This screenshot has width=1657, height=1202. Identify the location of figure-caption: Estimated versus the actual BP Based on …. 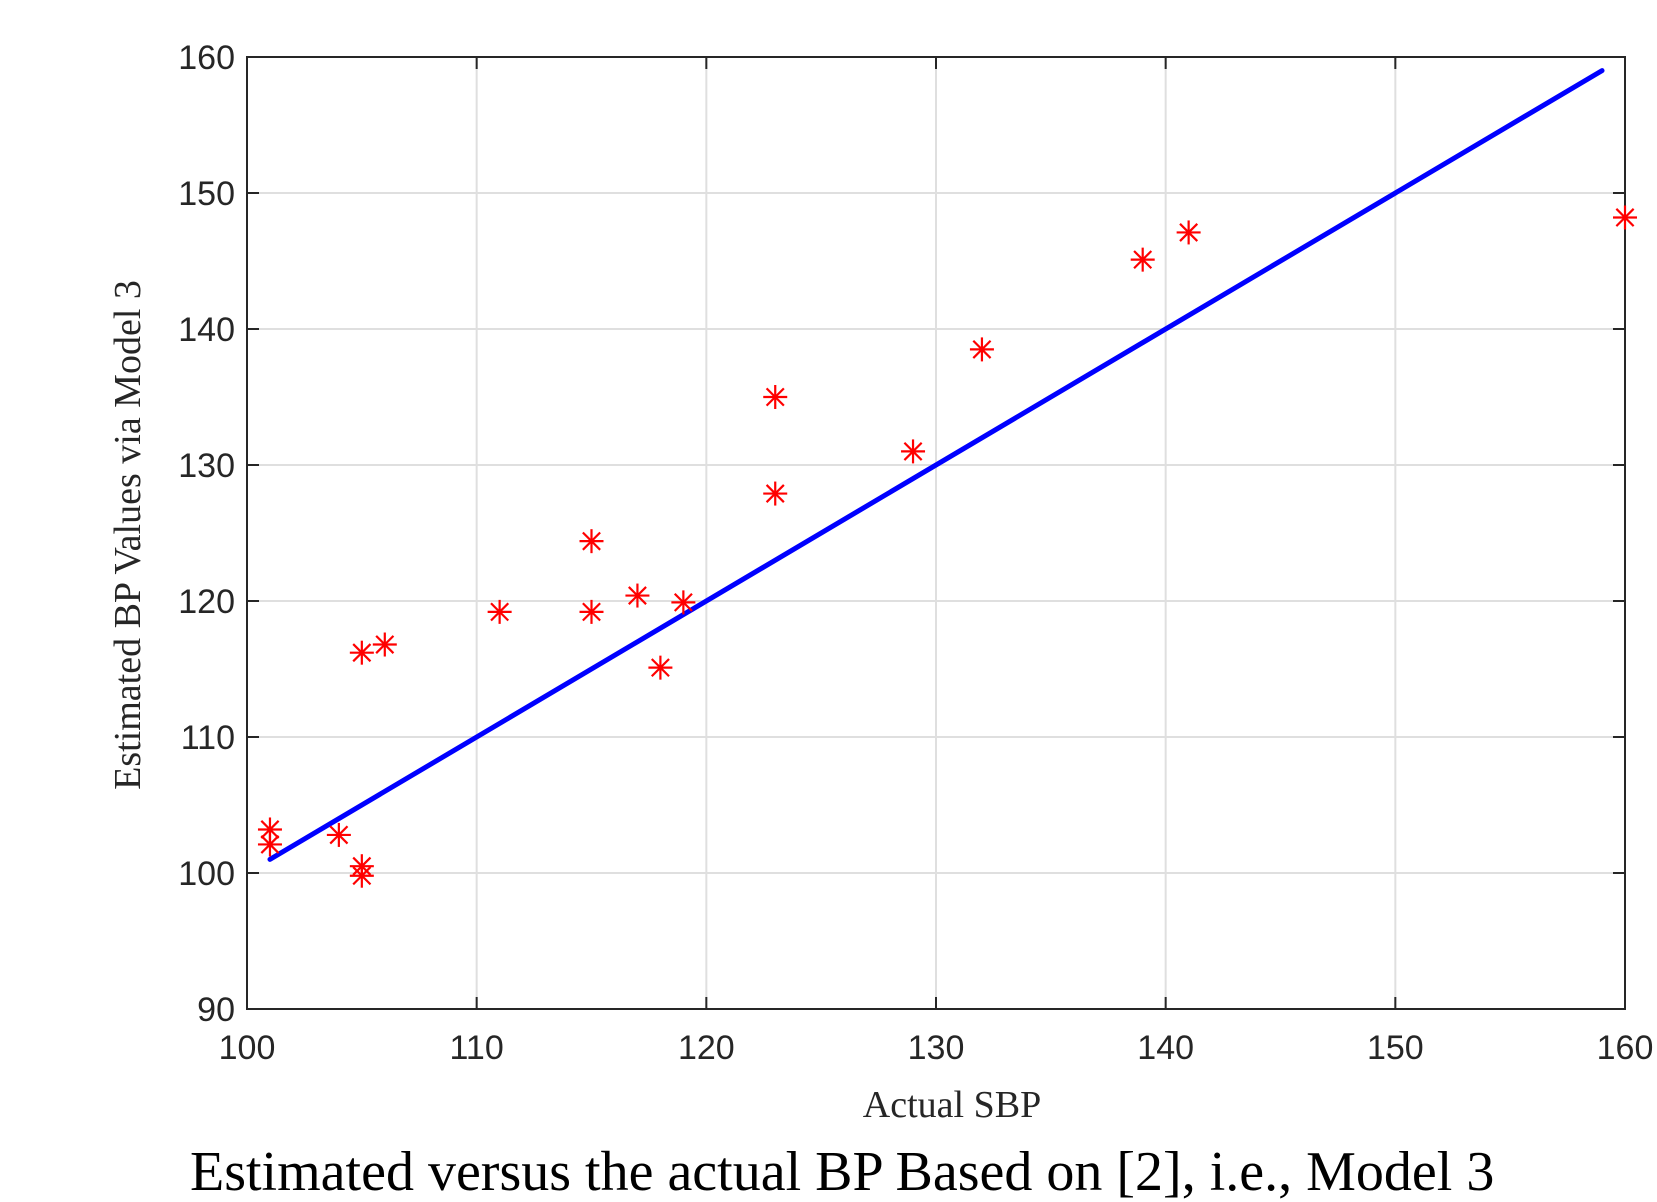
(842, 1171).